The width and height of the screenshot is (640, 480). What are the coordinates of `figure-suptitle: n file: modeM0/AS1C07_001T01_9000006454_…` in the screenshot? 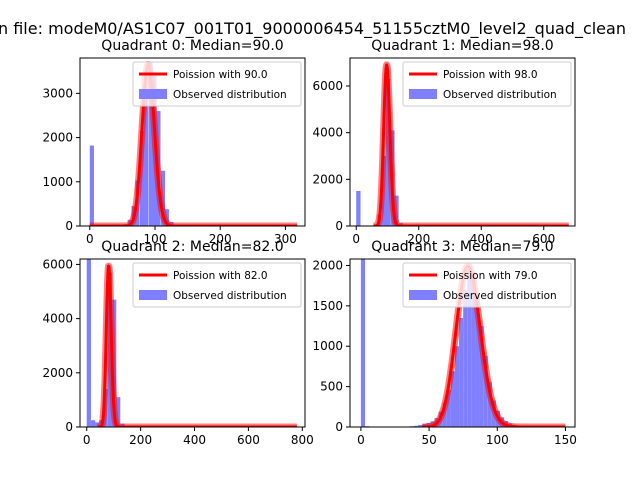 It's located at (313, 29).